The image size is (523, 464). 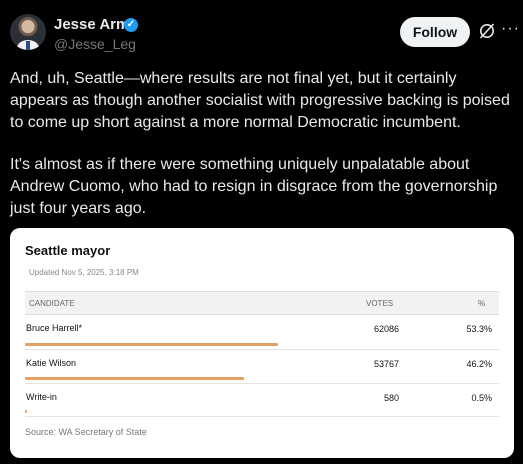 I want to click on row-3-bar, so click(x=26, y=411).